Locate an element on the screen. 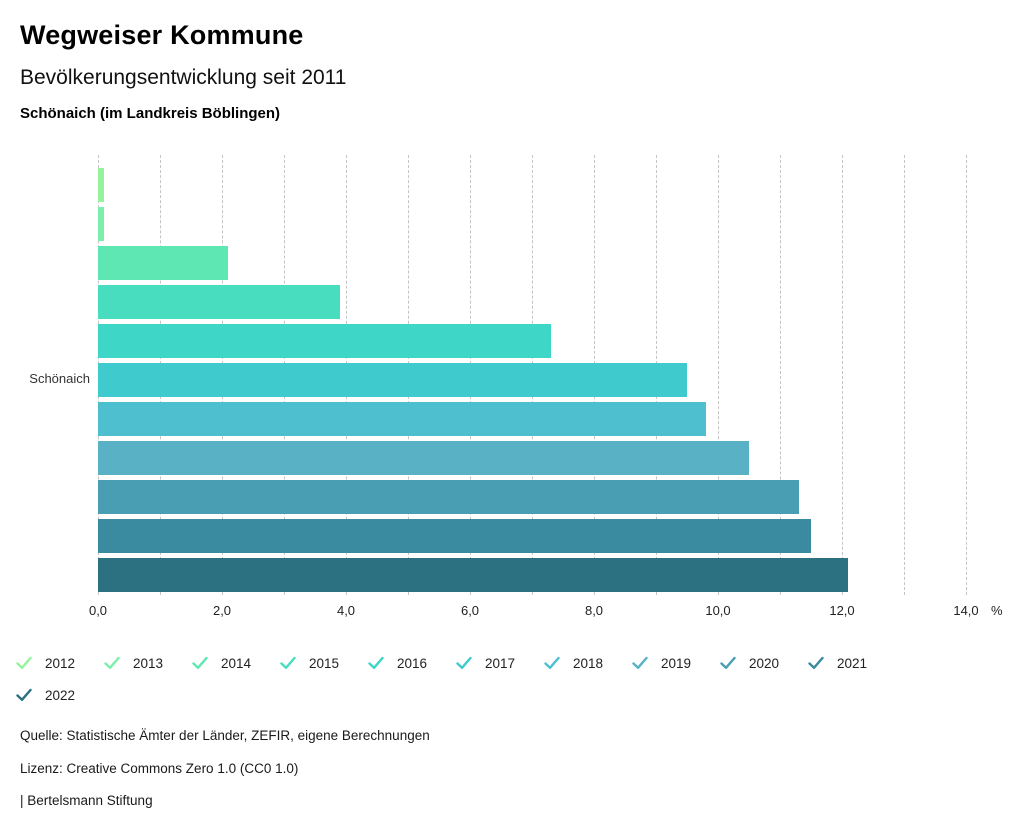  legend-item-2020: 2020 is located at coordinates (764, 663).